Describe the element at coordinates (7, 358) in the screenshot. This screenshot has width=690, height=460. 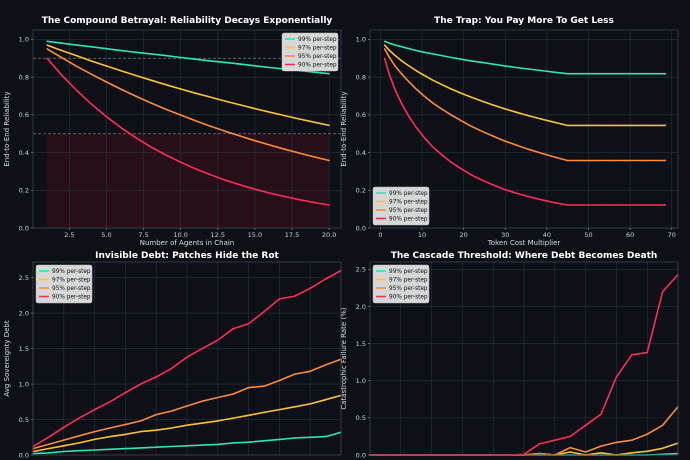
I see `y-axis-label: Avg Sovereignty Debt` at that location.